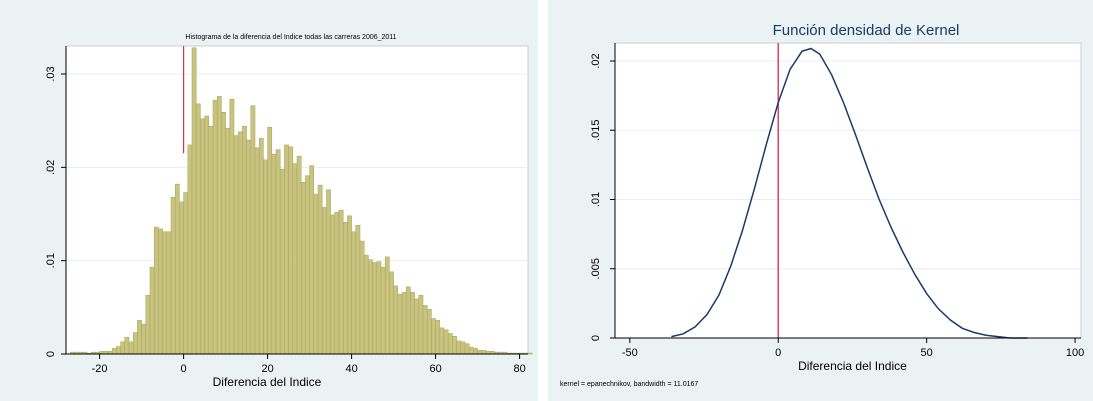 The width and height of the screenshot is (1093, 401). I want to click on y-axis: 0 .005 .01 .015 .02, so click(603, 192).